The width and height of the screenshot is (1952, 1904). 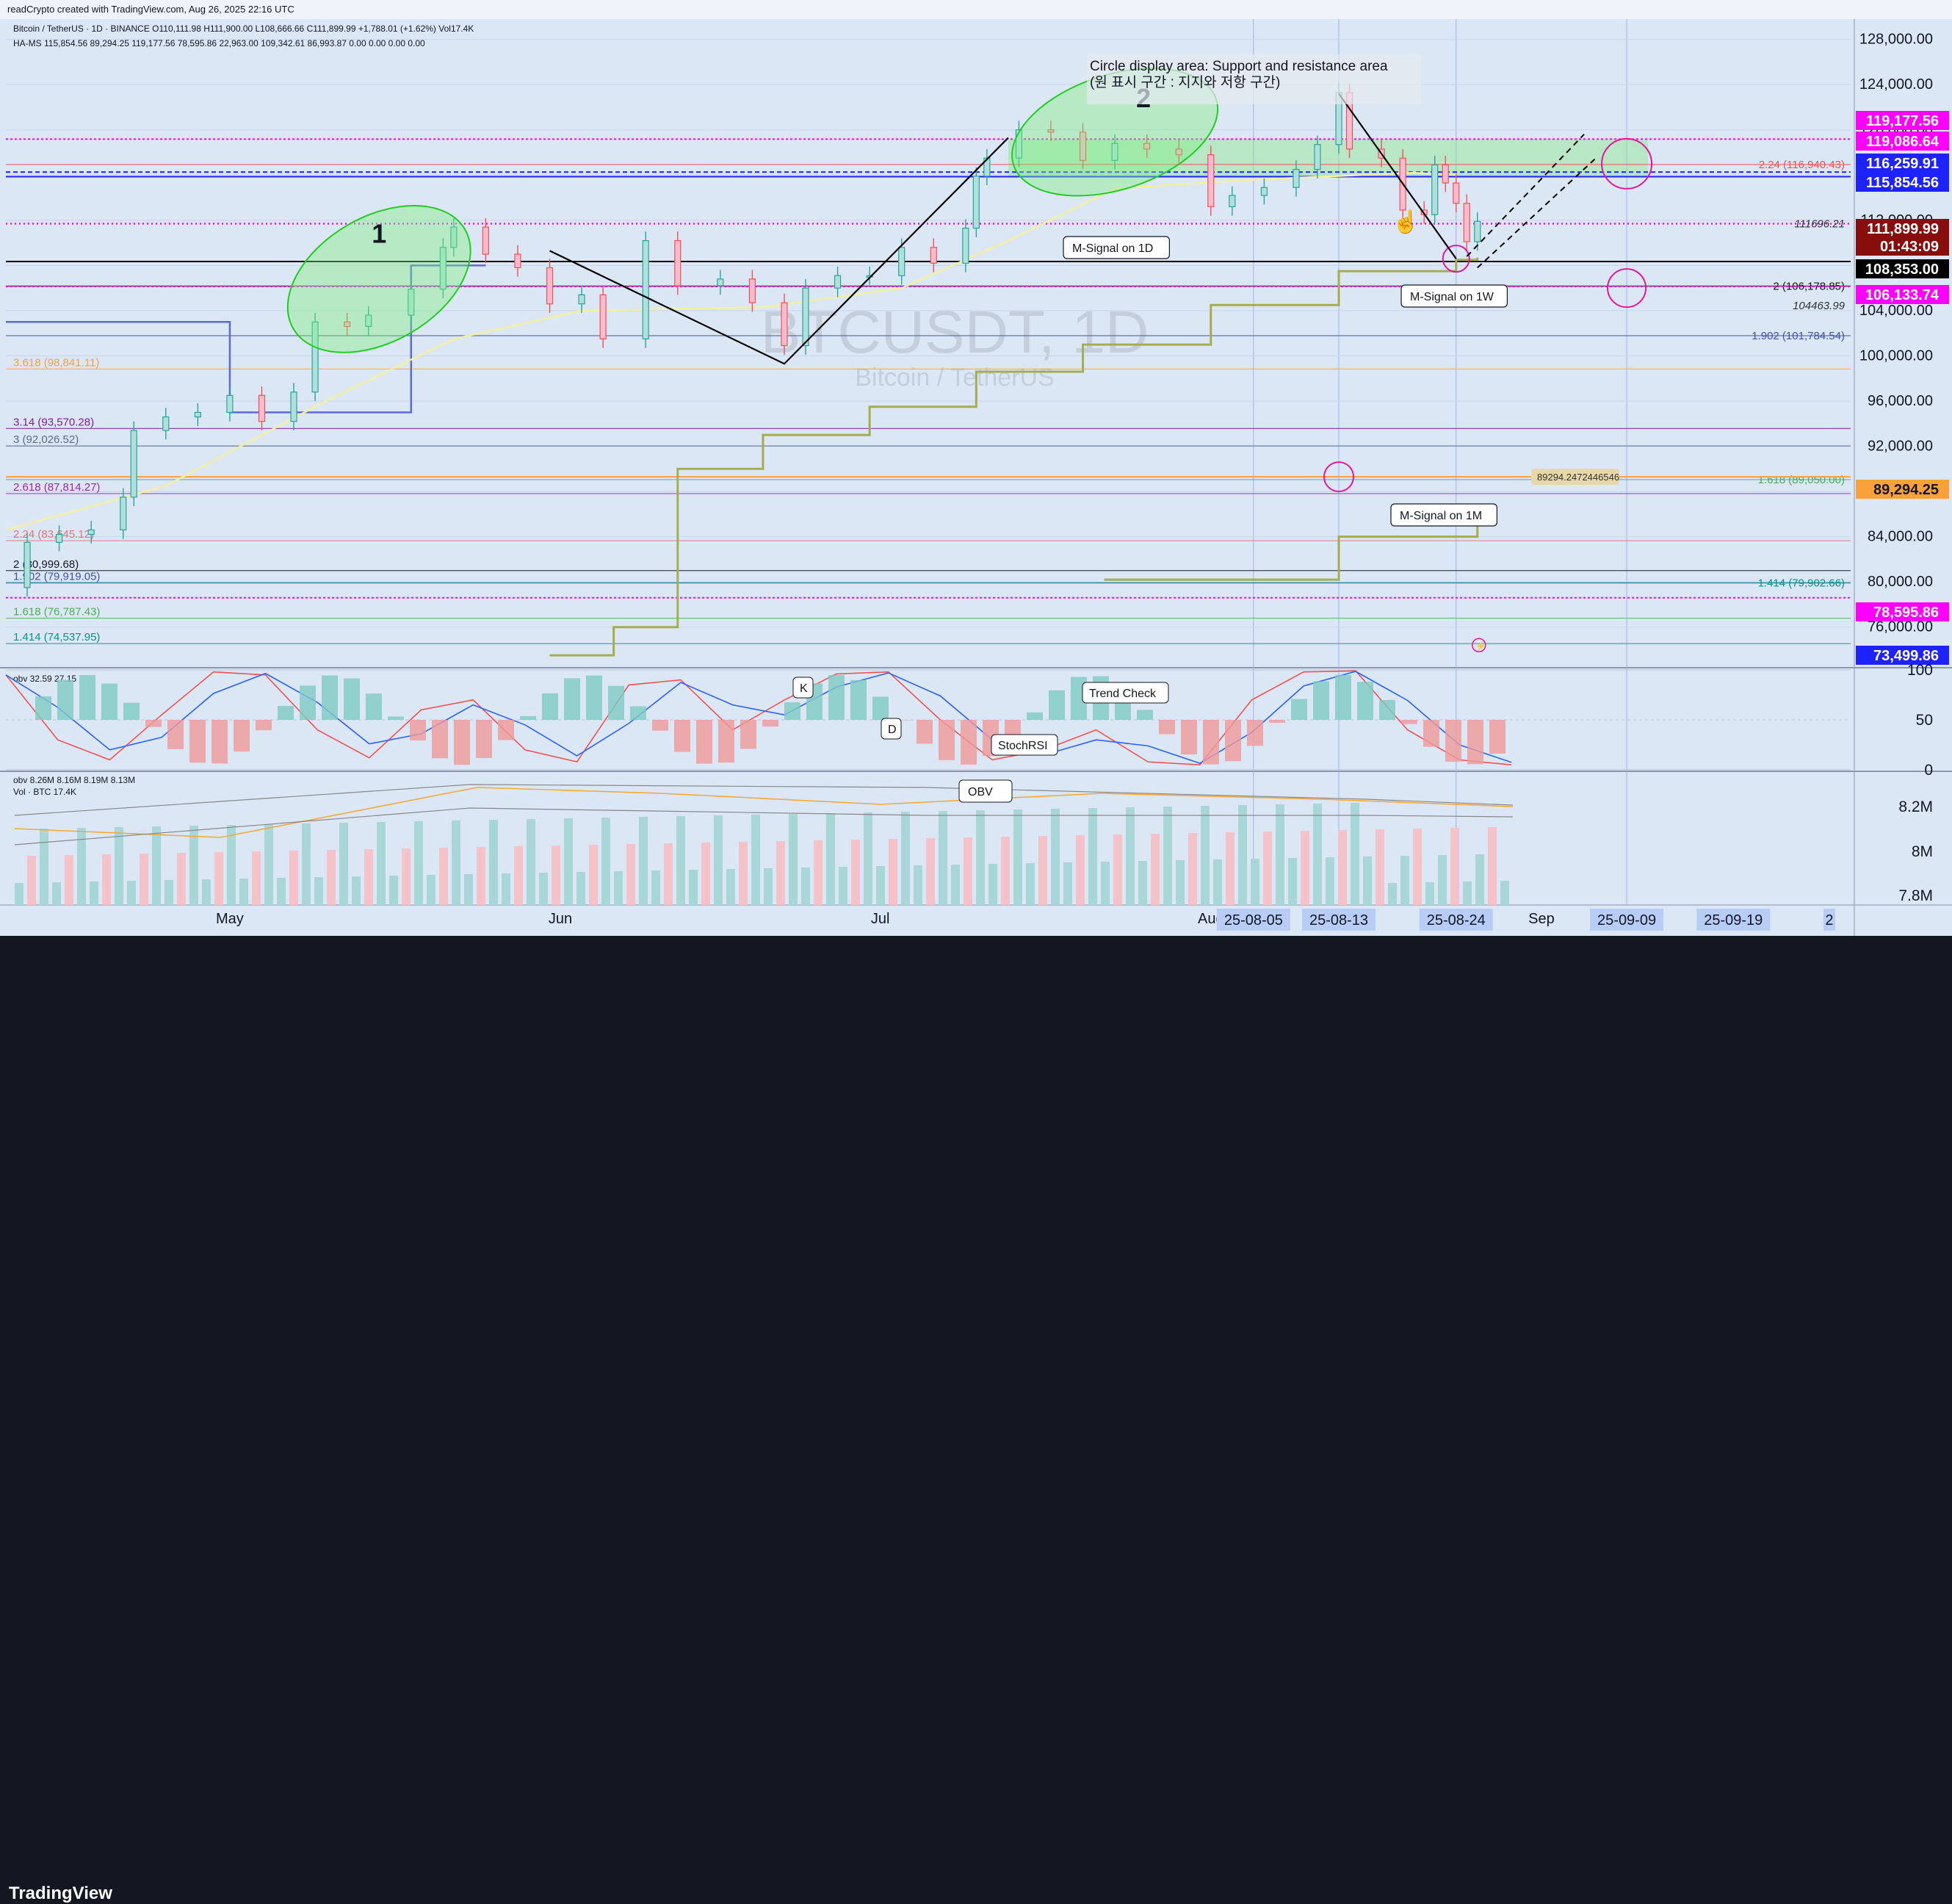 I want to click on price-tag-label: 115,854.56, so click(x=1902, y=183).